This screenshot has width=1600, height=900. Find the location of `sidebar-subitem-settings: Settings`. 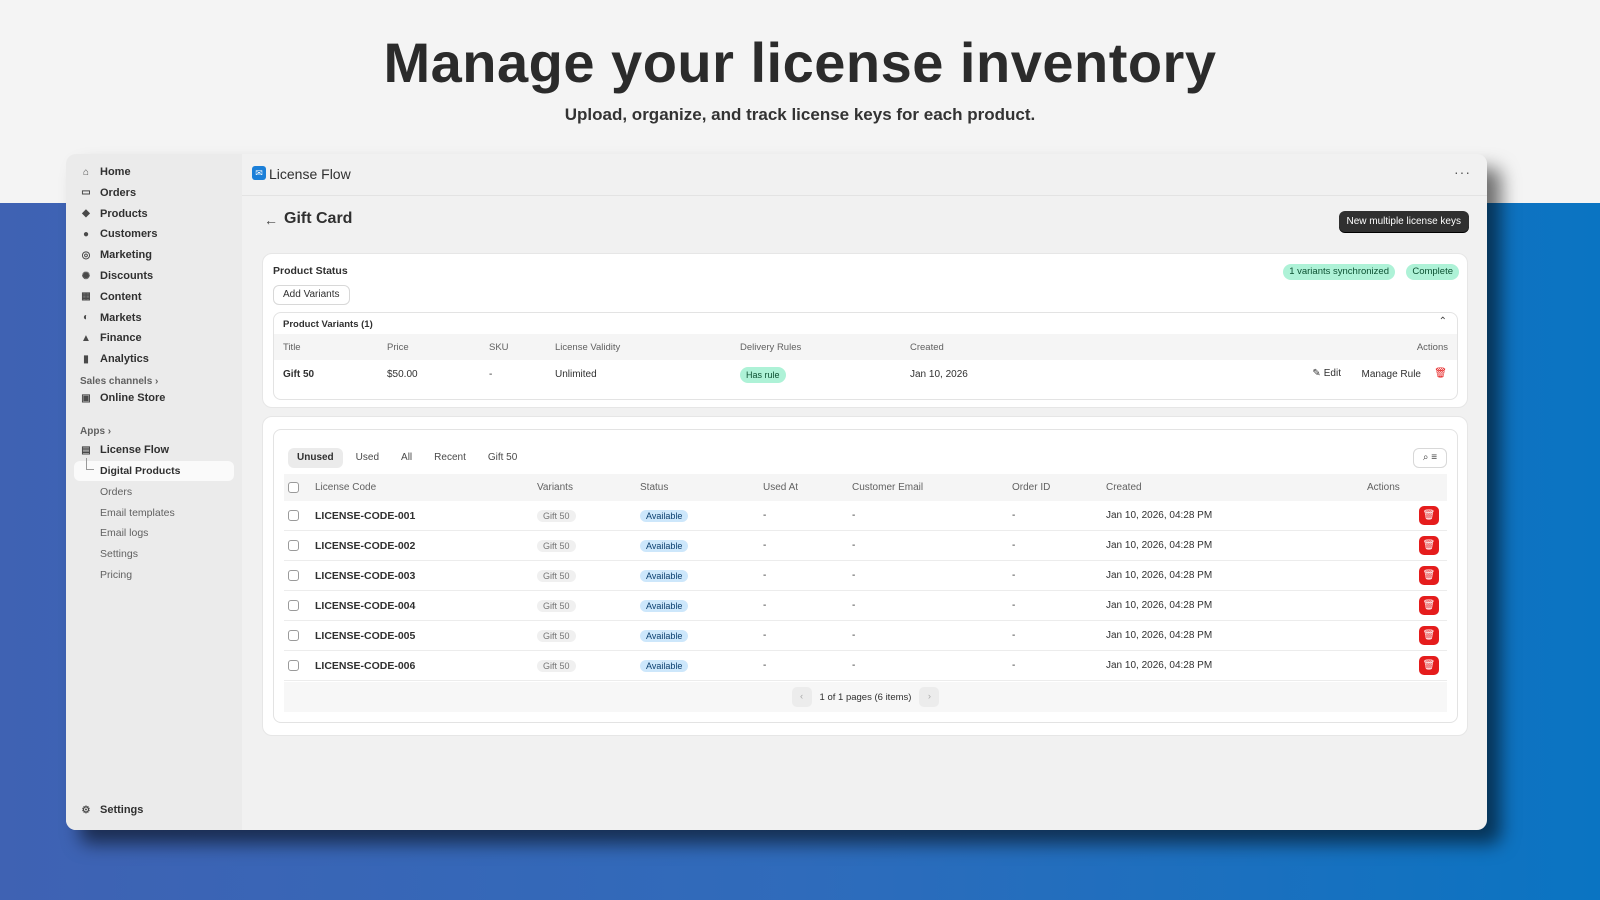

sidebar-subitem-settings: Settings is located at coordinates (119, 554).